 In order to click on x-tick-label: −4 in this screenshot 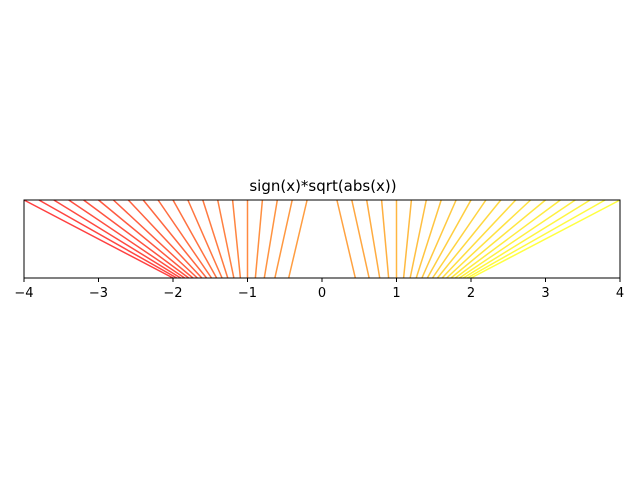, I will do `click(23, 293)`.